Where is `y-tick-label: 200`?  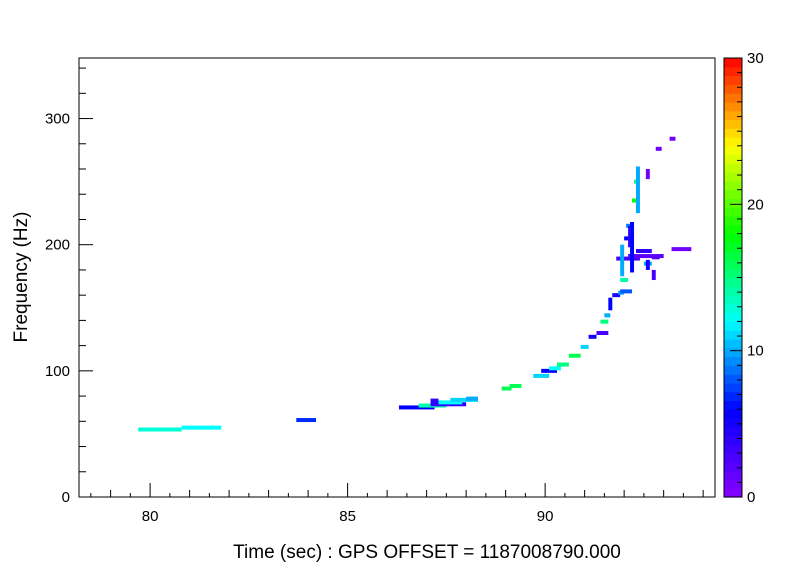 y-tick-label: 200 is located at coordinates (57, 245).